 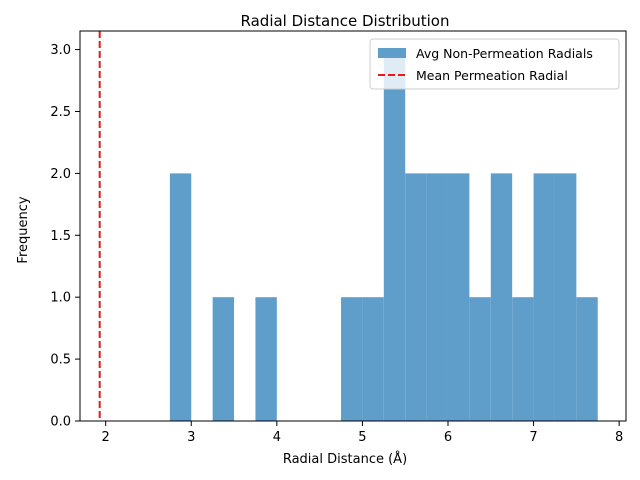 I want to click on x-tick-label-6: 8, so click(x=619, y=437).